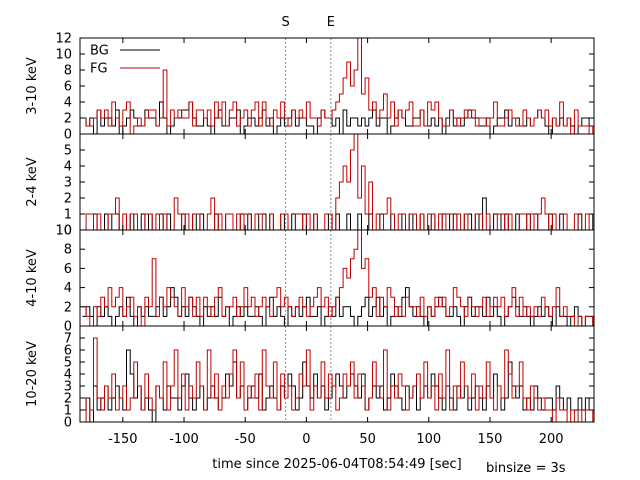 The height and width of the screenshot is (480, 640). What do you see at coordinates (68, 151) in the screenshot?
I see `ytick-label-1-5: 5` at bounding box center [68, 151].